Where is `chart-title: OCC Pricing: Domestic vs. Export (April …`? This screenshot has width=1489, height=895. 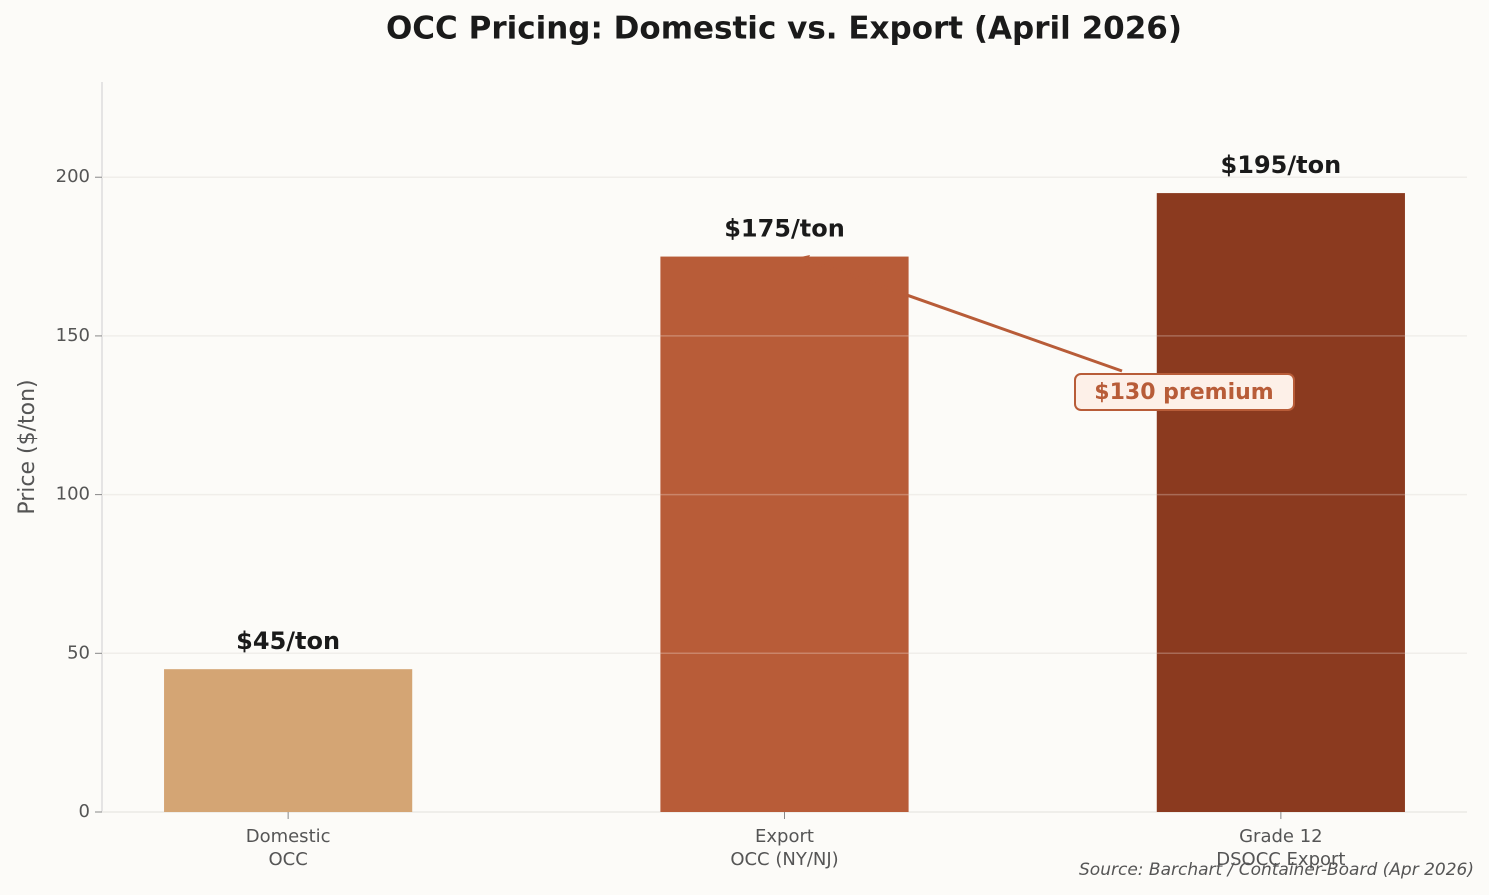
chart-title: OCC Pricing: Domestic vs. Export (April … is located at coordinates (784, 29).